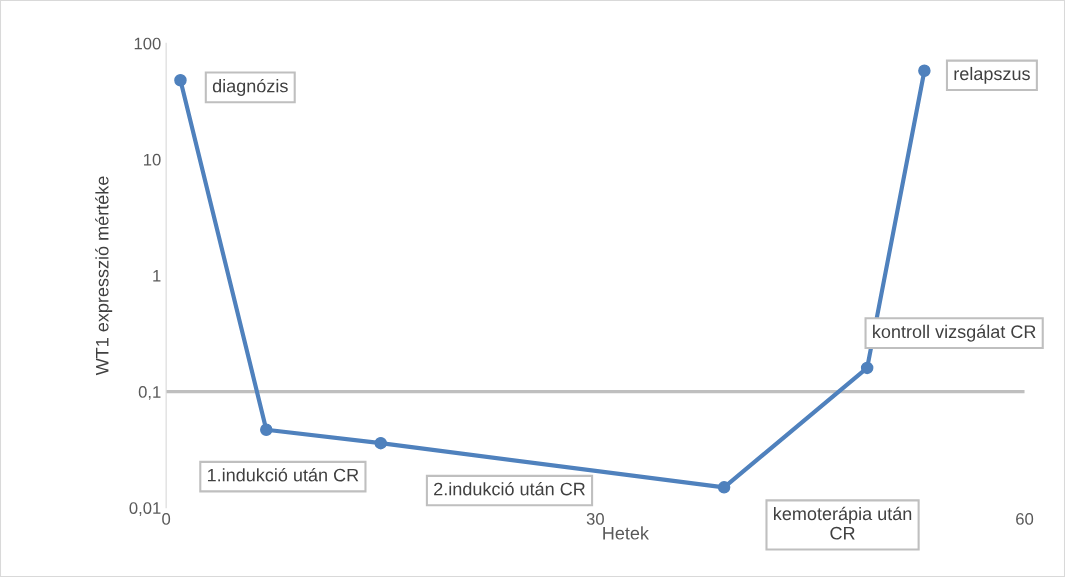 This screenshot has width=1065, height=577. Describe the element at coordinates (283, 475) in the screenshot. I see `annotation: 1.indukció után CR` at that location.